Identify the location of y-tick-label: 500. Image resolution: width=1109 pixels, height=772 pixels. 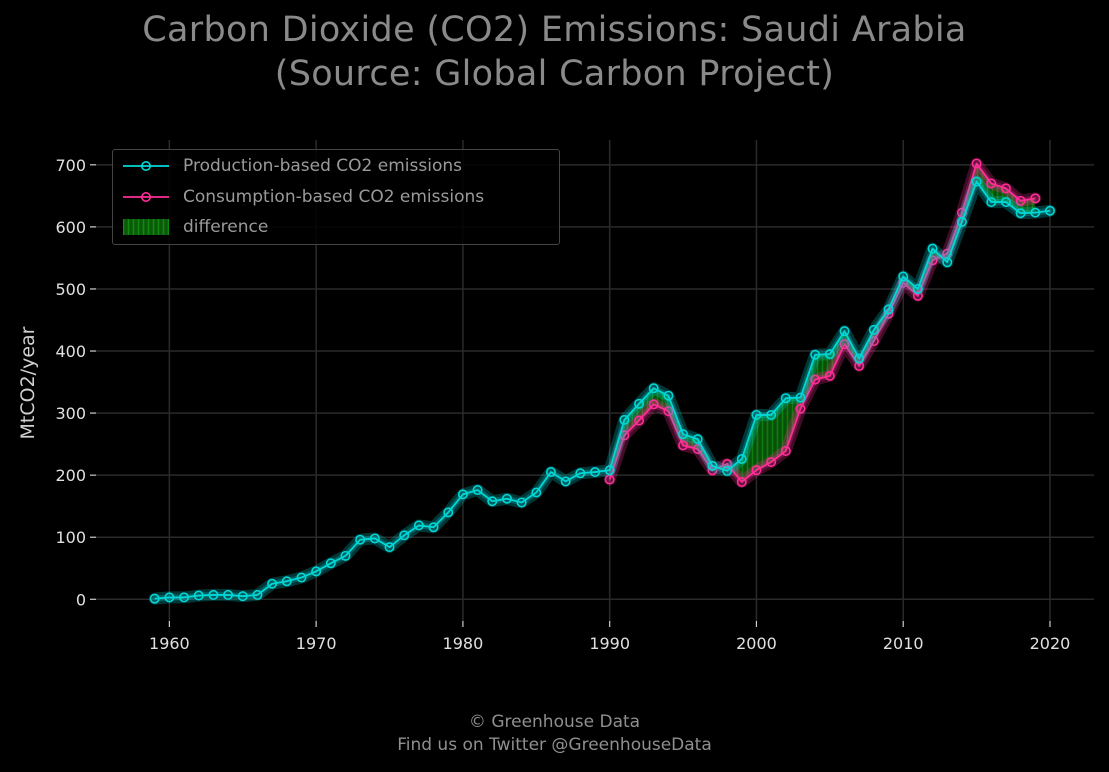
(70, 289).